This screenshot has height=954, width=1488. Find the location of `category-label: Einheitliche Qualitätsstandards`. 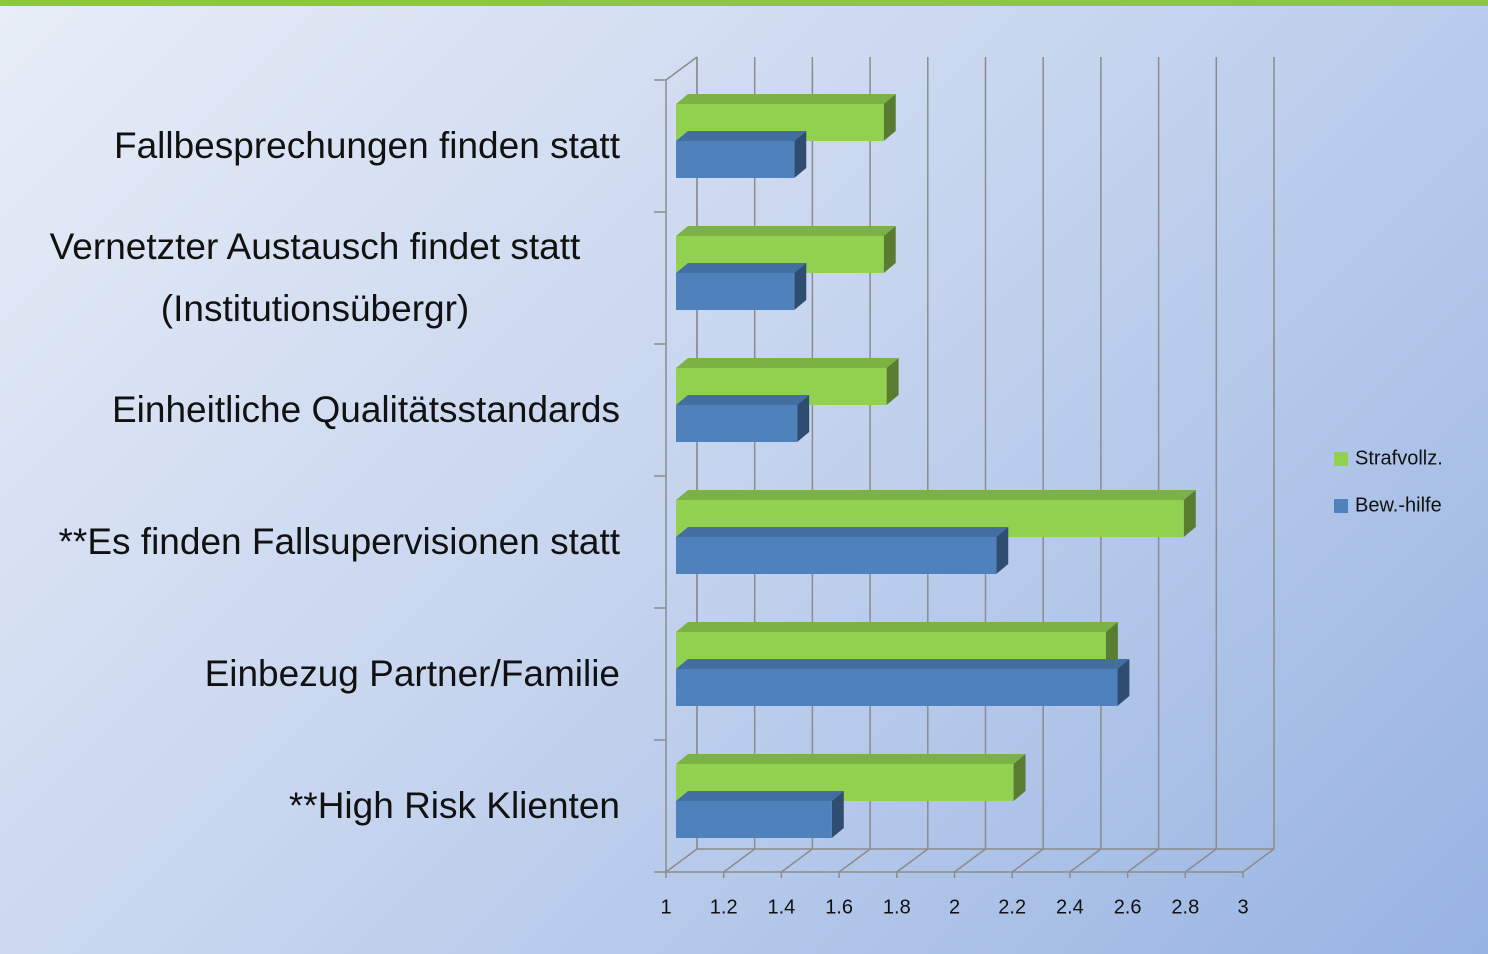

category-label: Einheitliche Qualitätsstandards is located at coordinates (365, 409).